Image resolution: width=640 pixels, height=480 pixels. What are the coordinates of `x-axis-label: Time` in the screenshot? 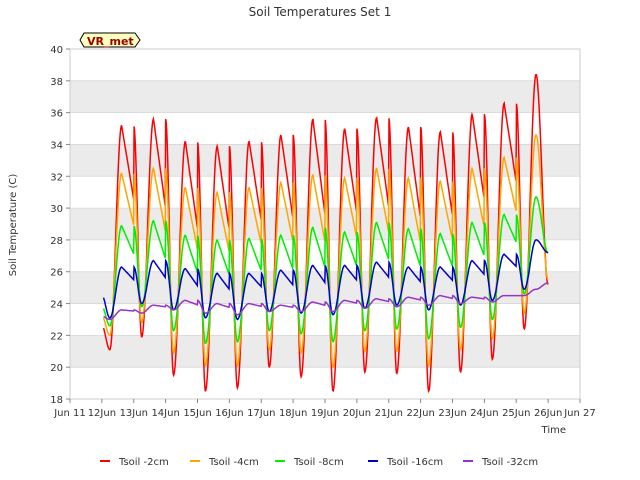 It's located at (553, 430).